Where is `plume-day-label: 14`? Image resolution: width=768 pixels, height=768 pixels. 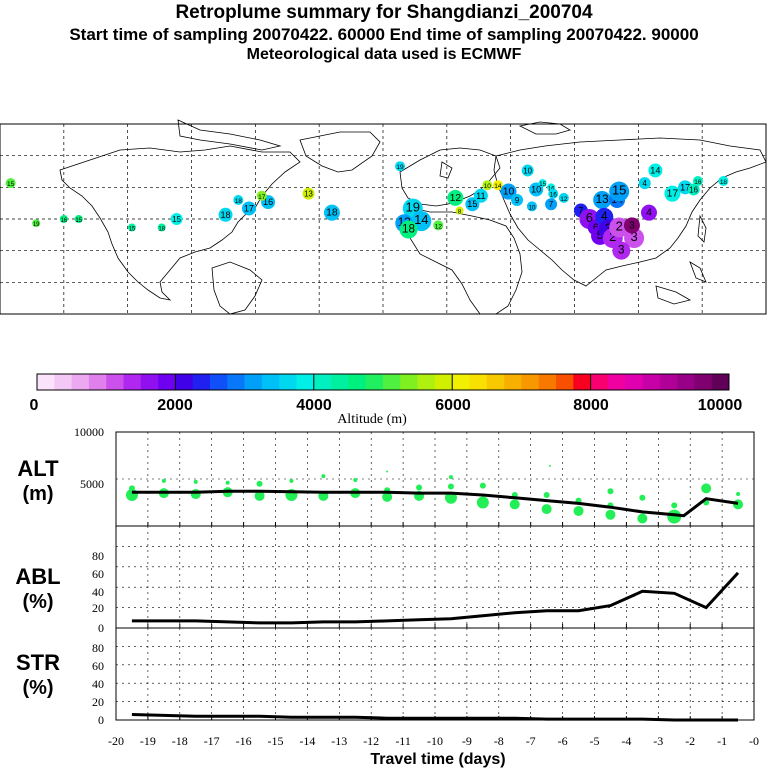
plume-day-label: 14 is located at coordinates (655, 170).